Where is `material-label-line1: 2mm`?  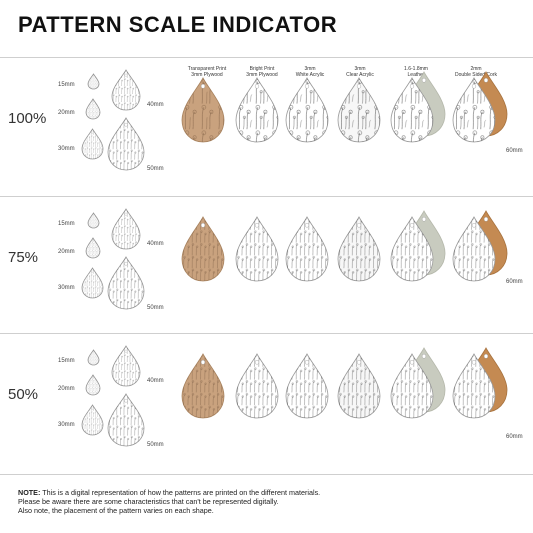 material-label-line1: 2mm is located at coordinates (476, 69).